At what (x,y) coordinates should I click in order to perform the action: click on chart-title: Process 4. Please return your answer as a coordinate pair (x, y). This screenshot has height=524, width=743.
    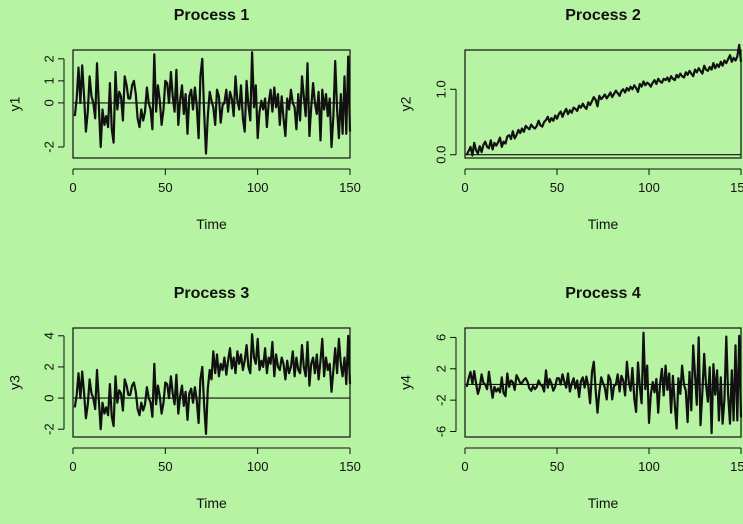
    Looking at the image, I should click on (603, 293).